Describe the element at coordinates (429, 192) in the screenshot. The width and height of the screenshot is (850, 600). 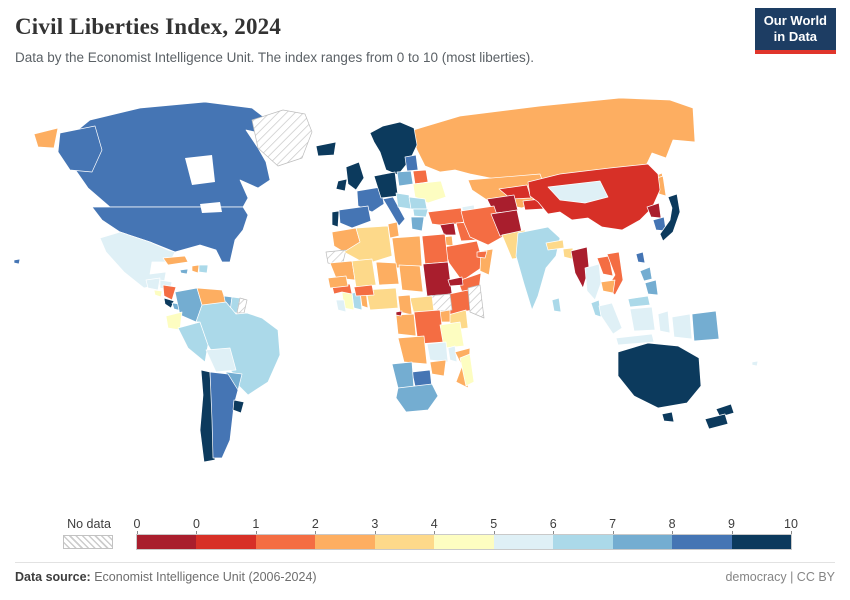
I see `country-ukraine` at that location.